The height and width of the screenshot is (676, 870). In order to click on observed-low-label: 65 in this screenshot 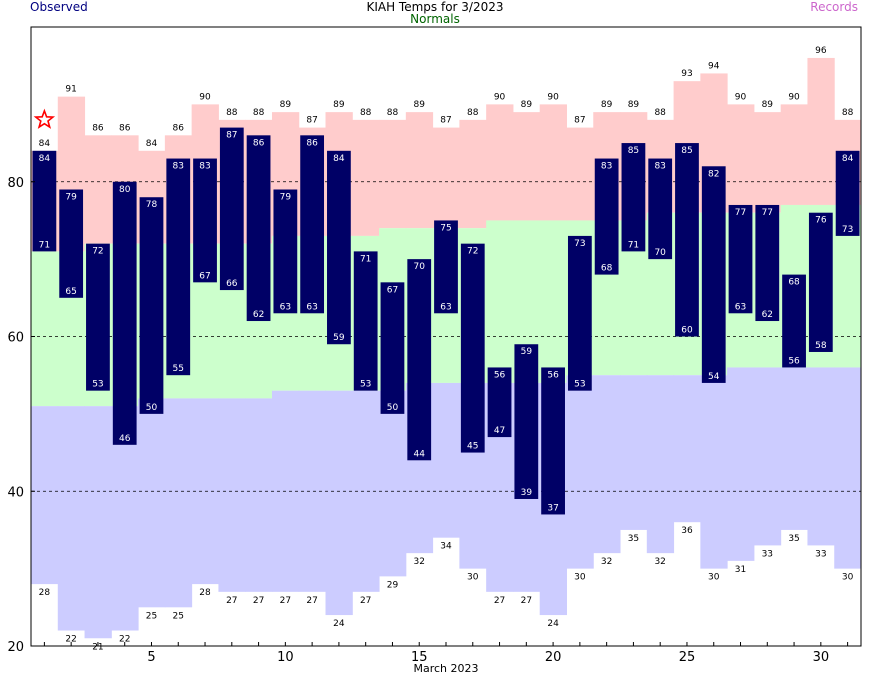, I will do `click(70, 292)`.